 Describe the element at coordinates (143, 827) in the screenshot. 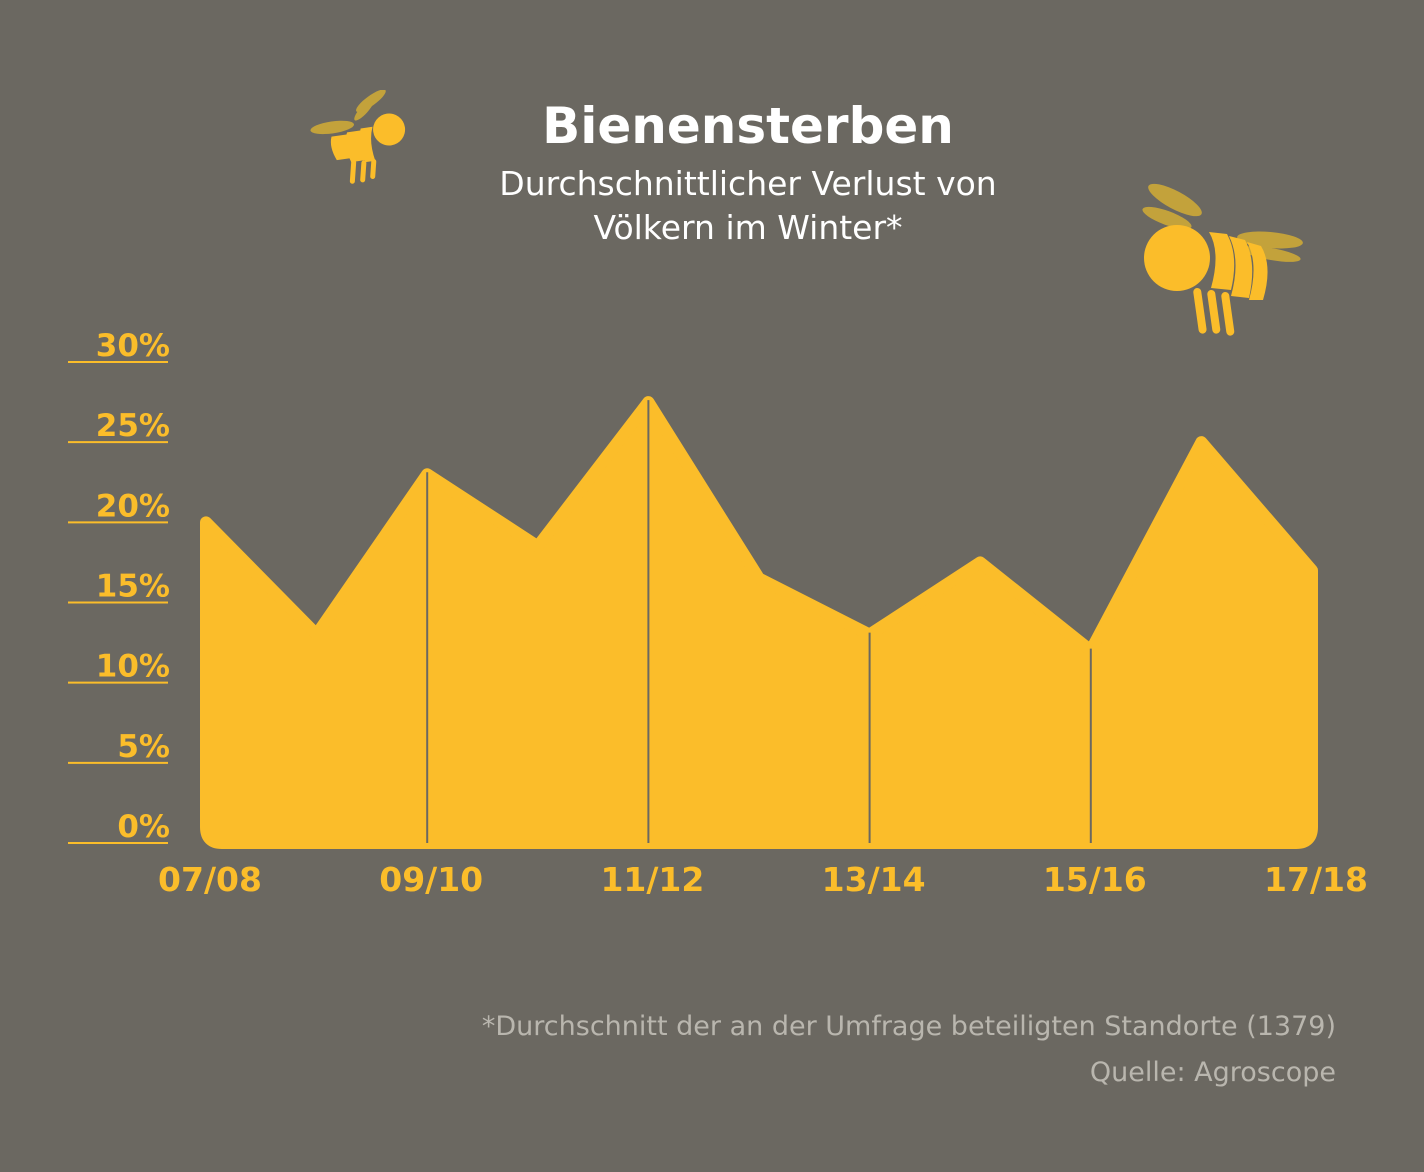

I see `y-tick-label: 0%` at that location.